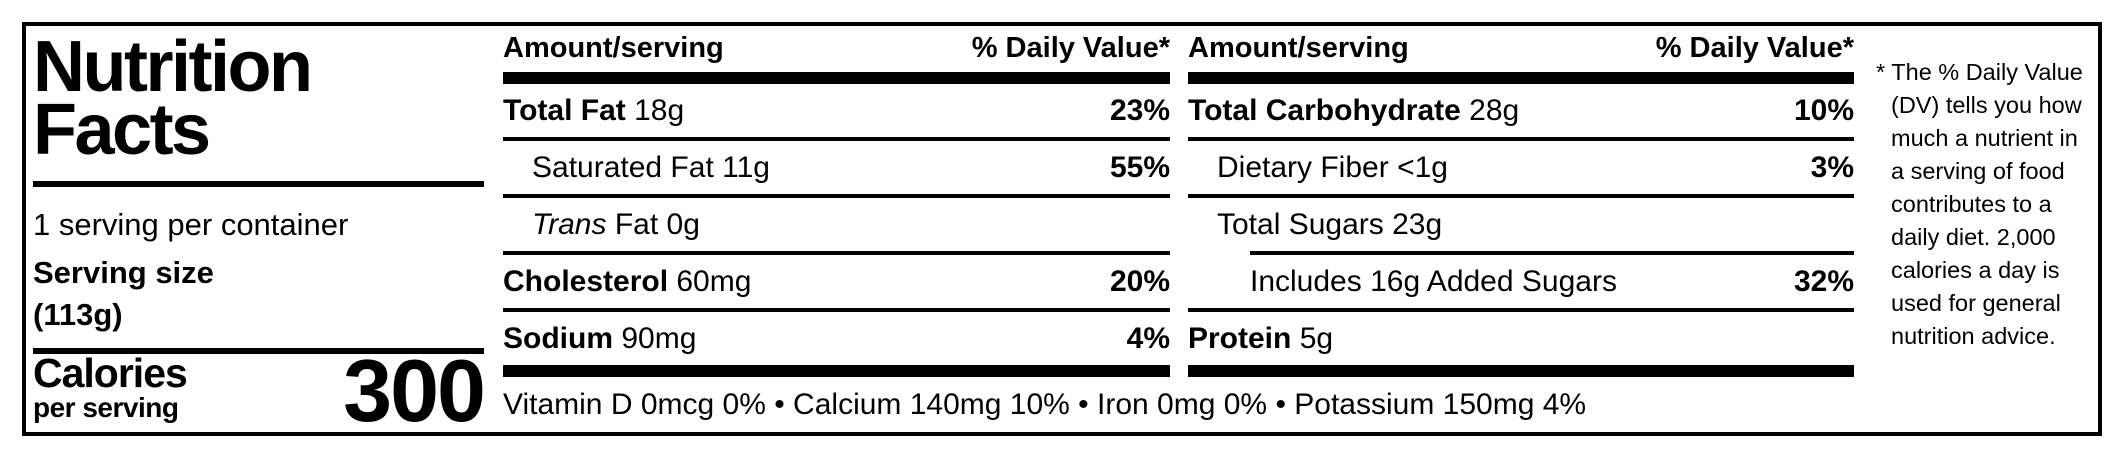  What do you see at coordinates (1823, 110) in the screenshot?
I see `nutrient-dv: 10%` at bounding box center [1823, 110].